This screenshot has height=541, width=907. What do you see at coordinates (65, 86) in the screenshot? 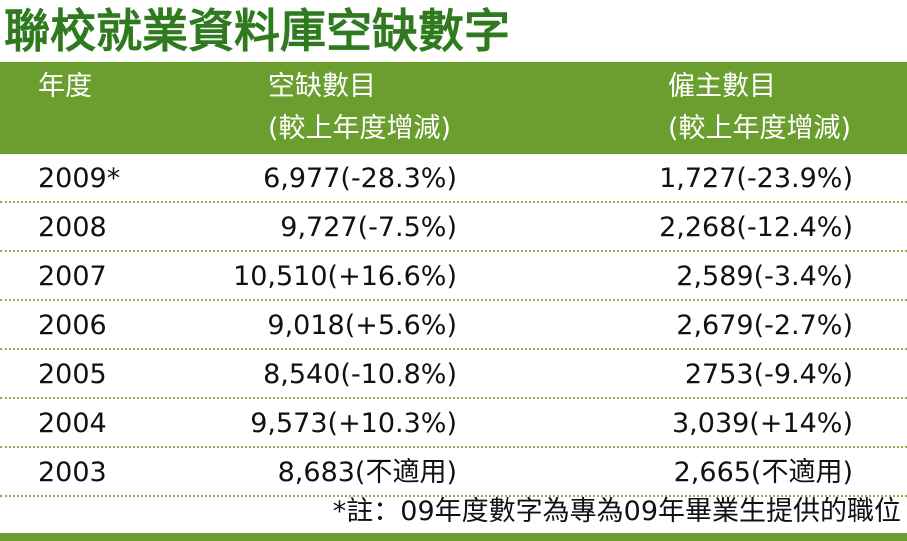
I see `header-year: 年度` at bounding box center [65, 86].